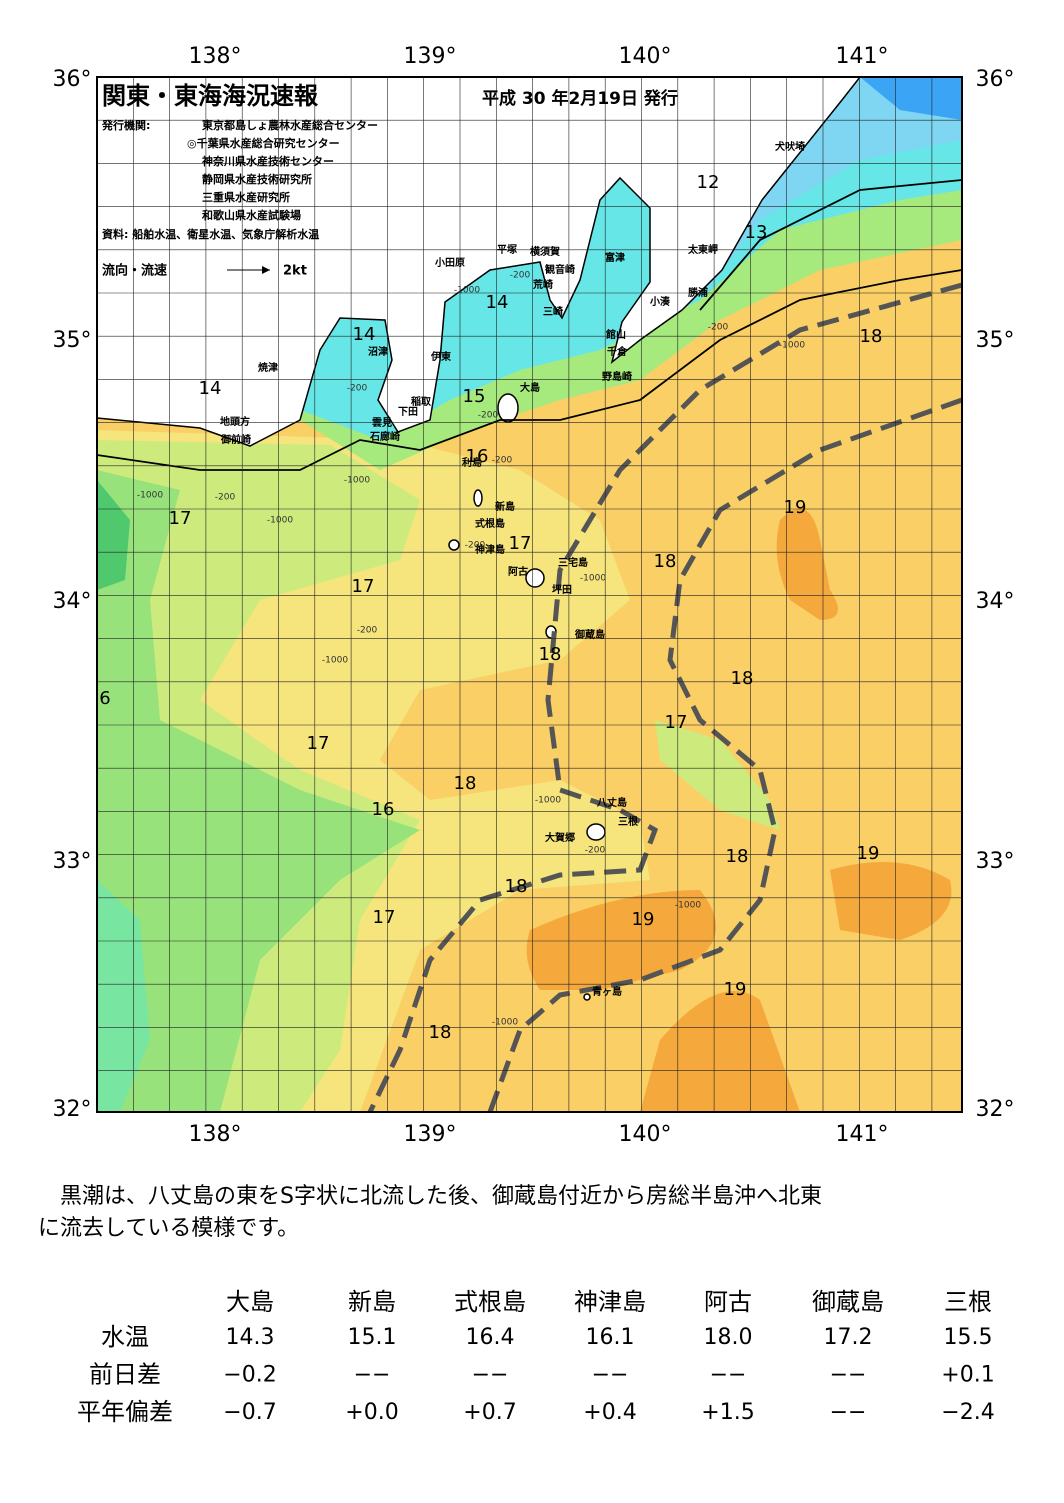 Image resolution: width=1064 pixels, height=1503 pixels. What do you see at coordinates (250, 1337) in the screenshot?
I see `table-cell: 14.3` at bounding box center [250, 1337].